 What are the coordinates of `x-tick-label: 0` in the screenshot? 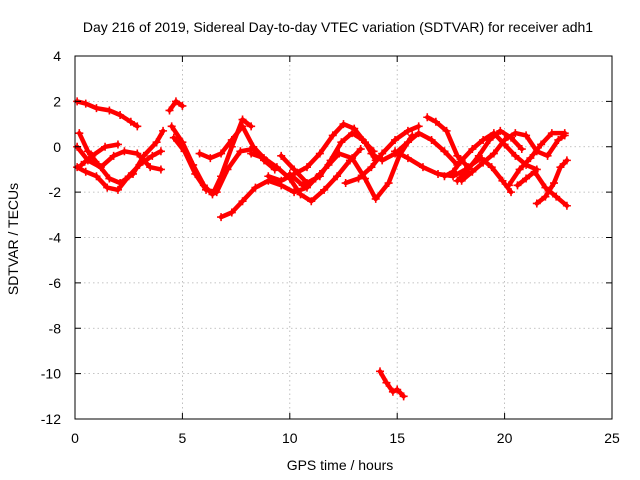 It's located at (75, 438).